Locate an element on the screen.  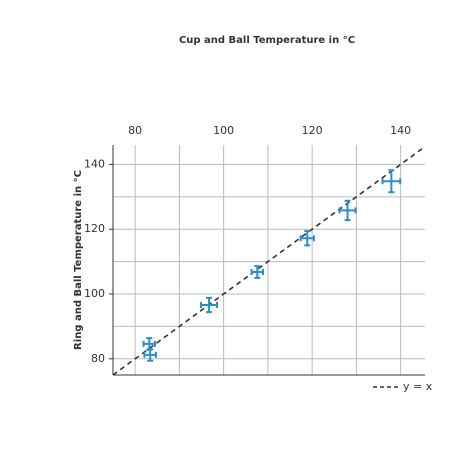
y-tick-label: 140 is located at coordinates (94, 163).